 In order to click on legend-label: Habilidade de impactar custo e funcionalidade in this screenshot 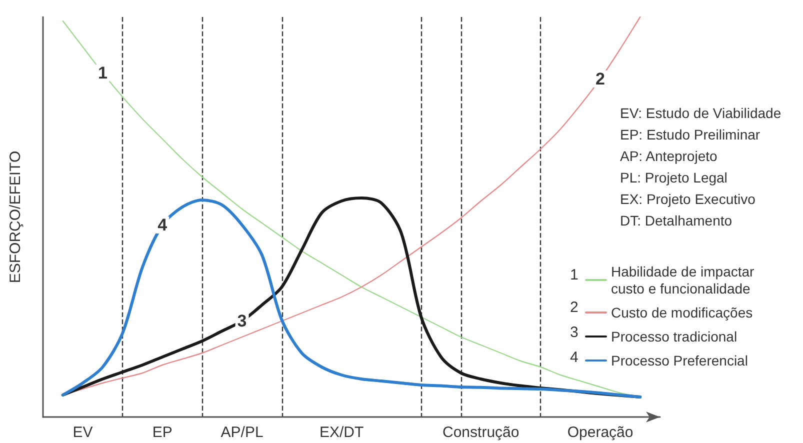, I will do `click(684, 280)`.